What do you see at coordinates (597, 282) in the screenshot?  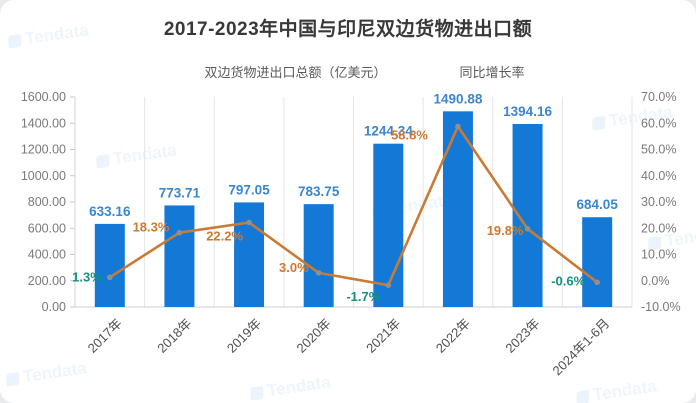 I see `line-point-2024年1-6月` at bounding box center [597, 282].